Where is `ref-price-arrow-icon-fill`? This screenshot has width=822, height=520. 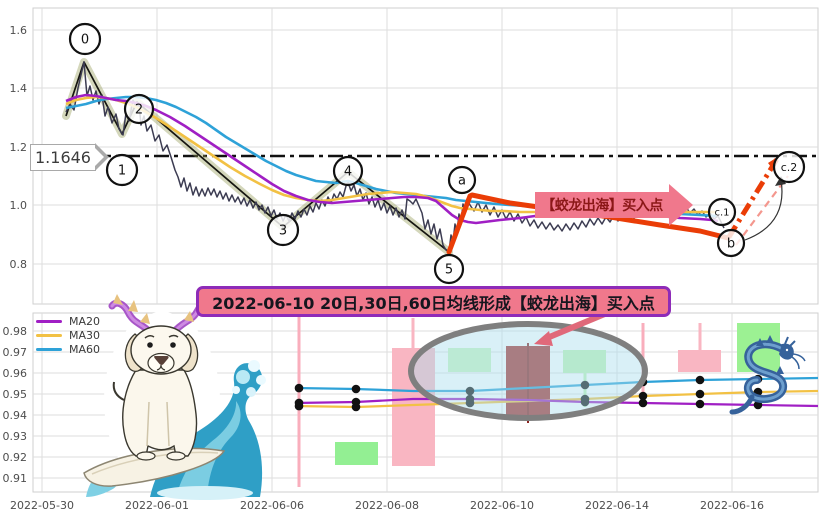 ref-price-arrow-icon-fill is located at coordinates (98, 157).